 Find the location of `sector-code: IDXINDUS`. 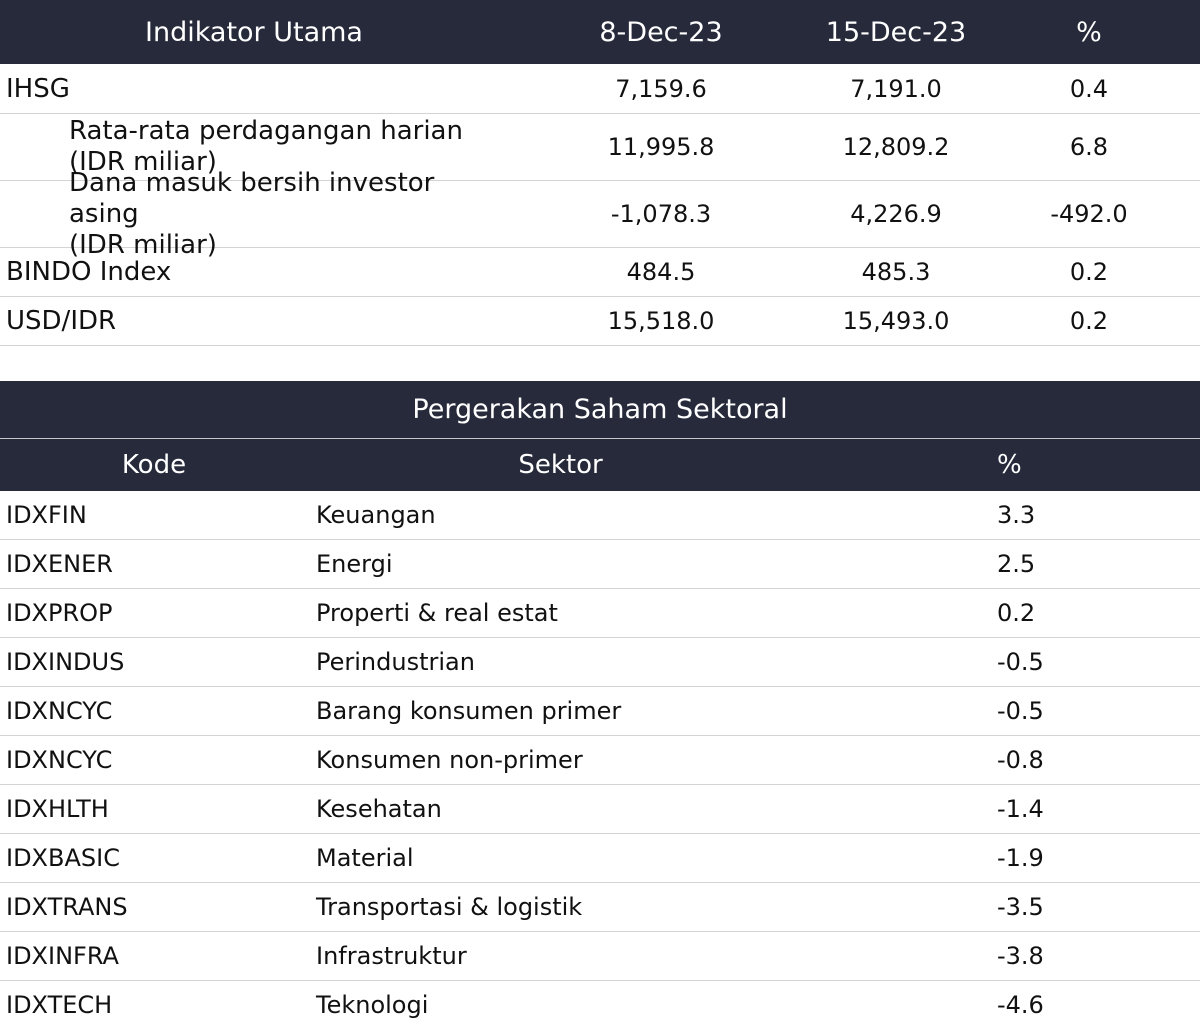

sector-code: IDXINDUS is located at coordinates (65, 662).